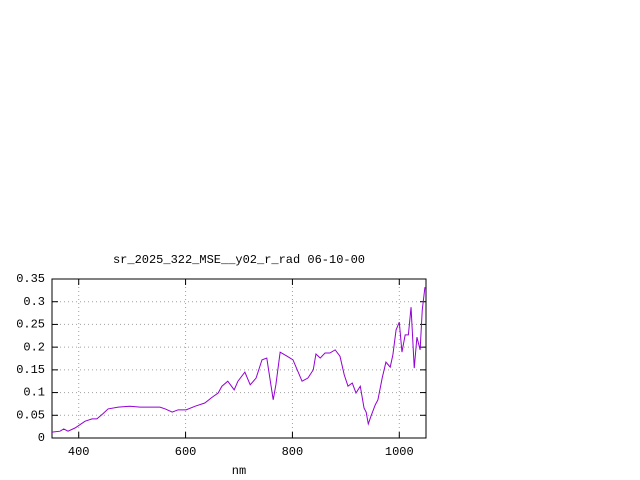  What do you see at coordinates (30, 370) in the screenshot?
I see `y-tick-label: 0.15` at bounding box center [30, 370].